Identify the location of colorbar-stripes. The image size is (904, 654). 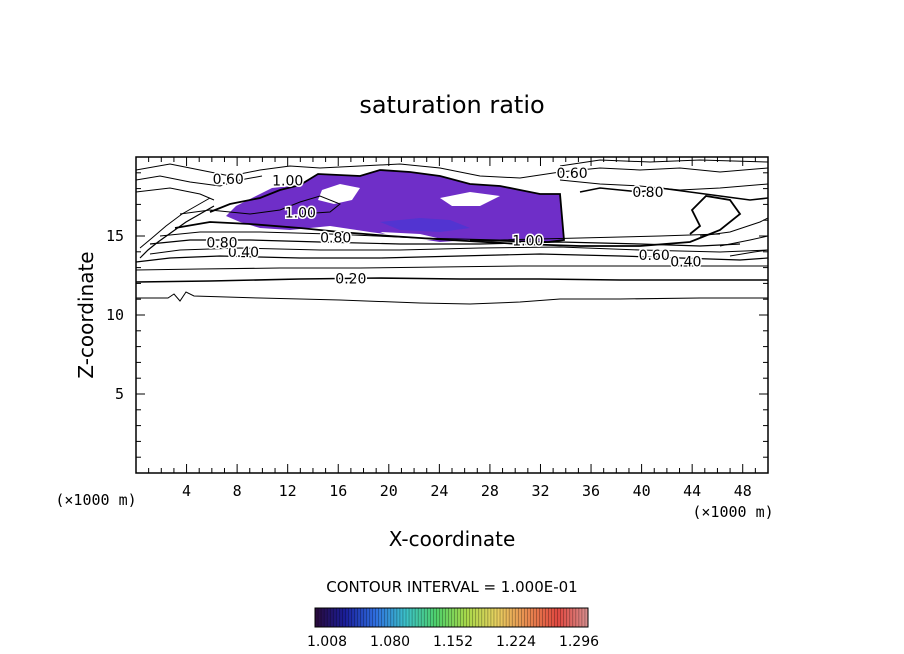
(451, 617).